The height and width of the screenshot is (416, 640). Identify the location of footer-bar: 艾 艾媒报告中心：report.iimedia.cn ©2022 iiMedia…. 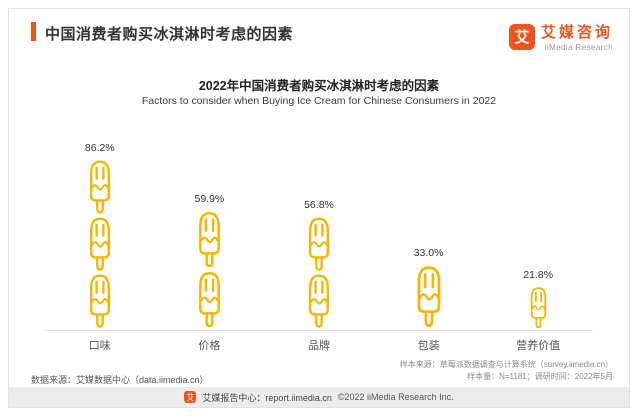
(319, 397).